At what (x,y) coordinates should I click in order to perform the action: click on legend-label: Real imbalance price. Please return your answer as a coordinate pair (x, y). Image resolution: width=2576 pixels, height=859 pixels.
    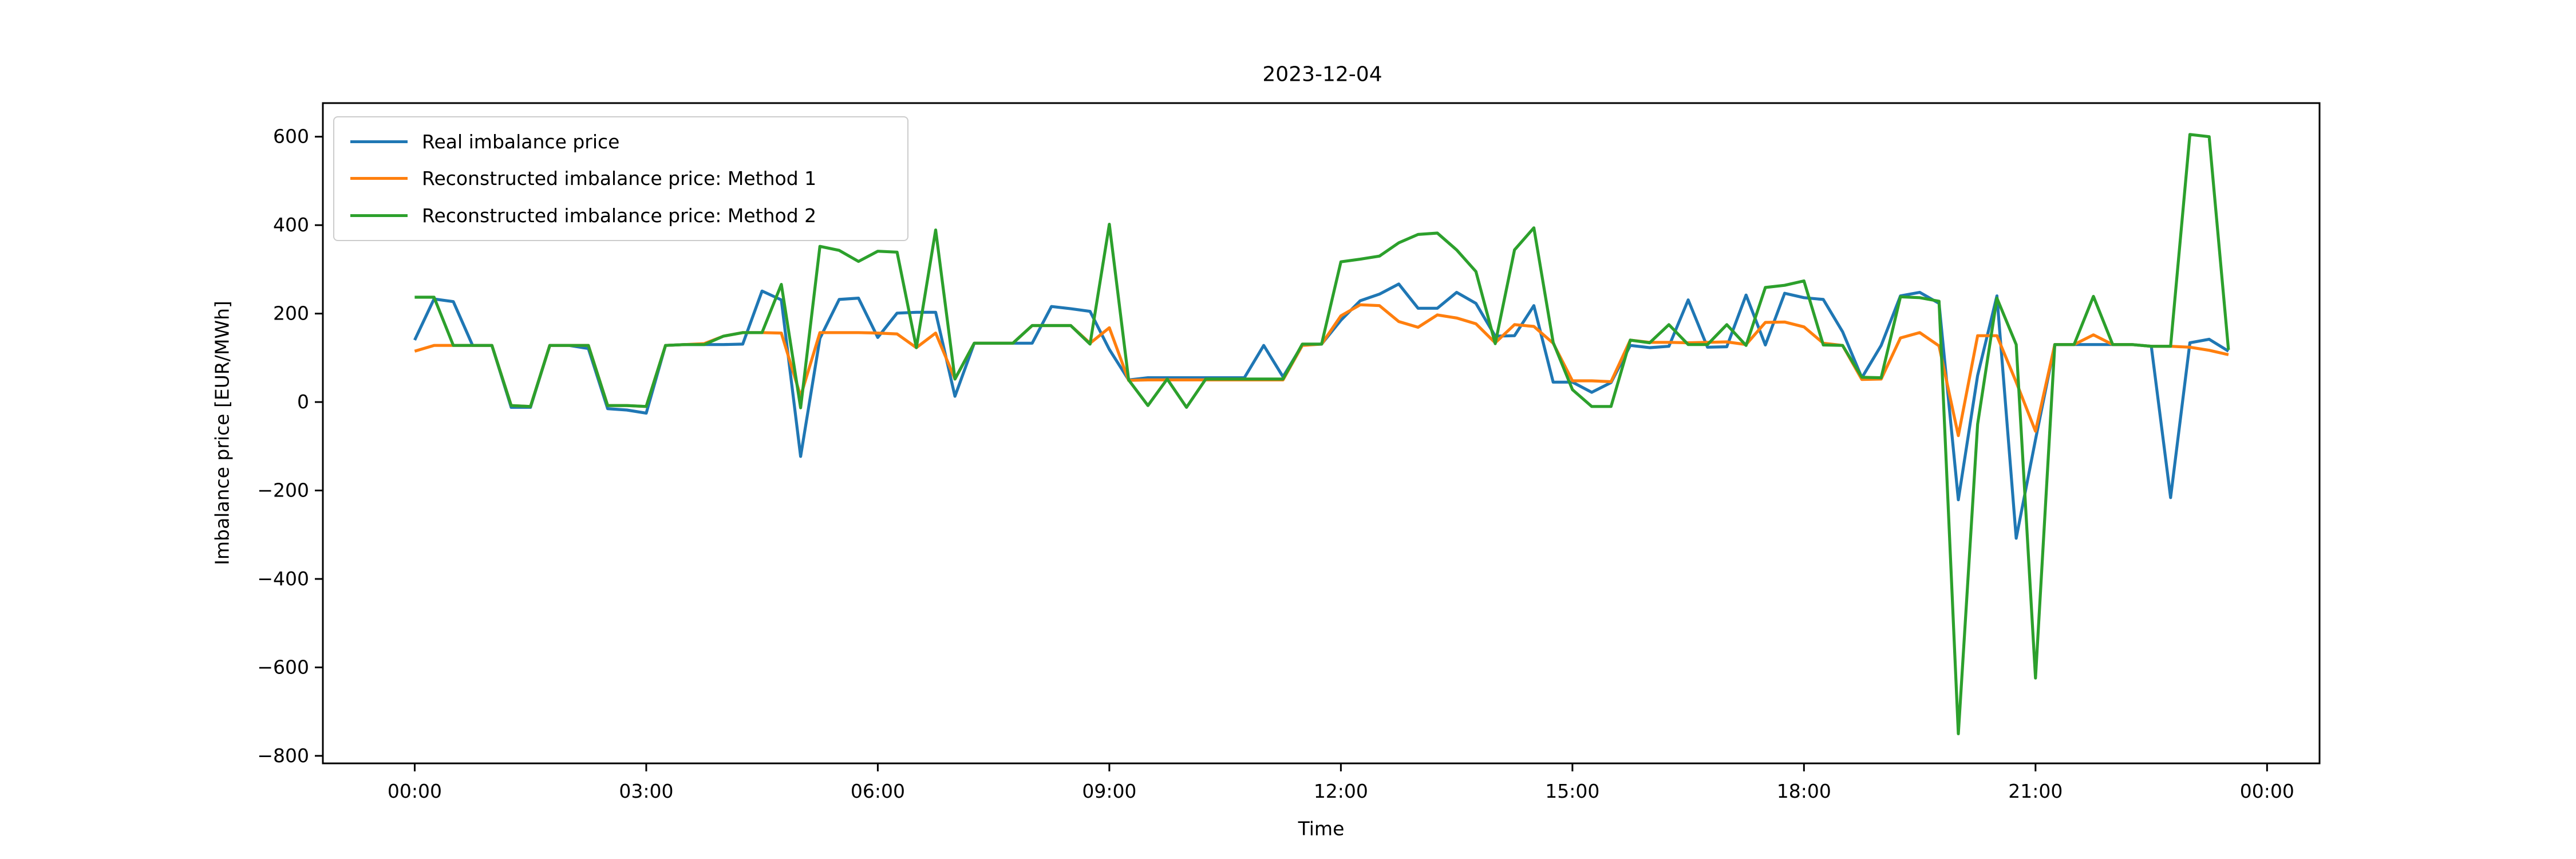
    Looking at the image, I should click on (521, 141).